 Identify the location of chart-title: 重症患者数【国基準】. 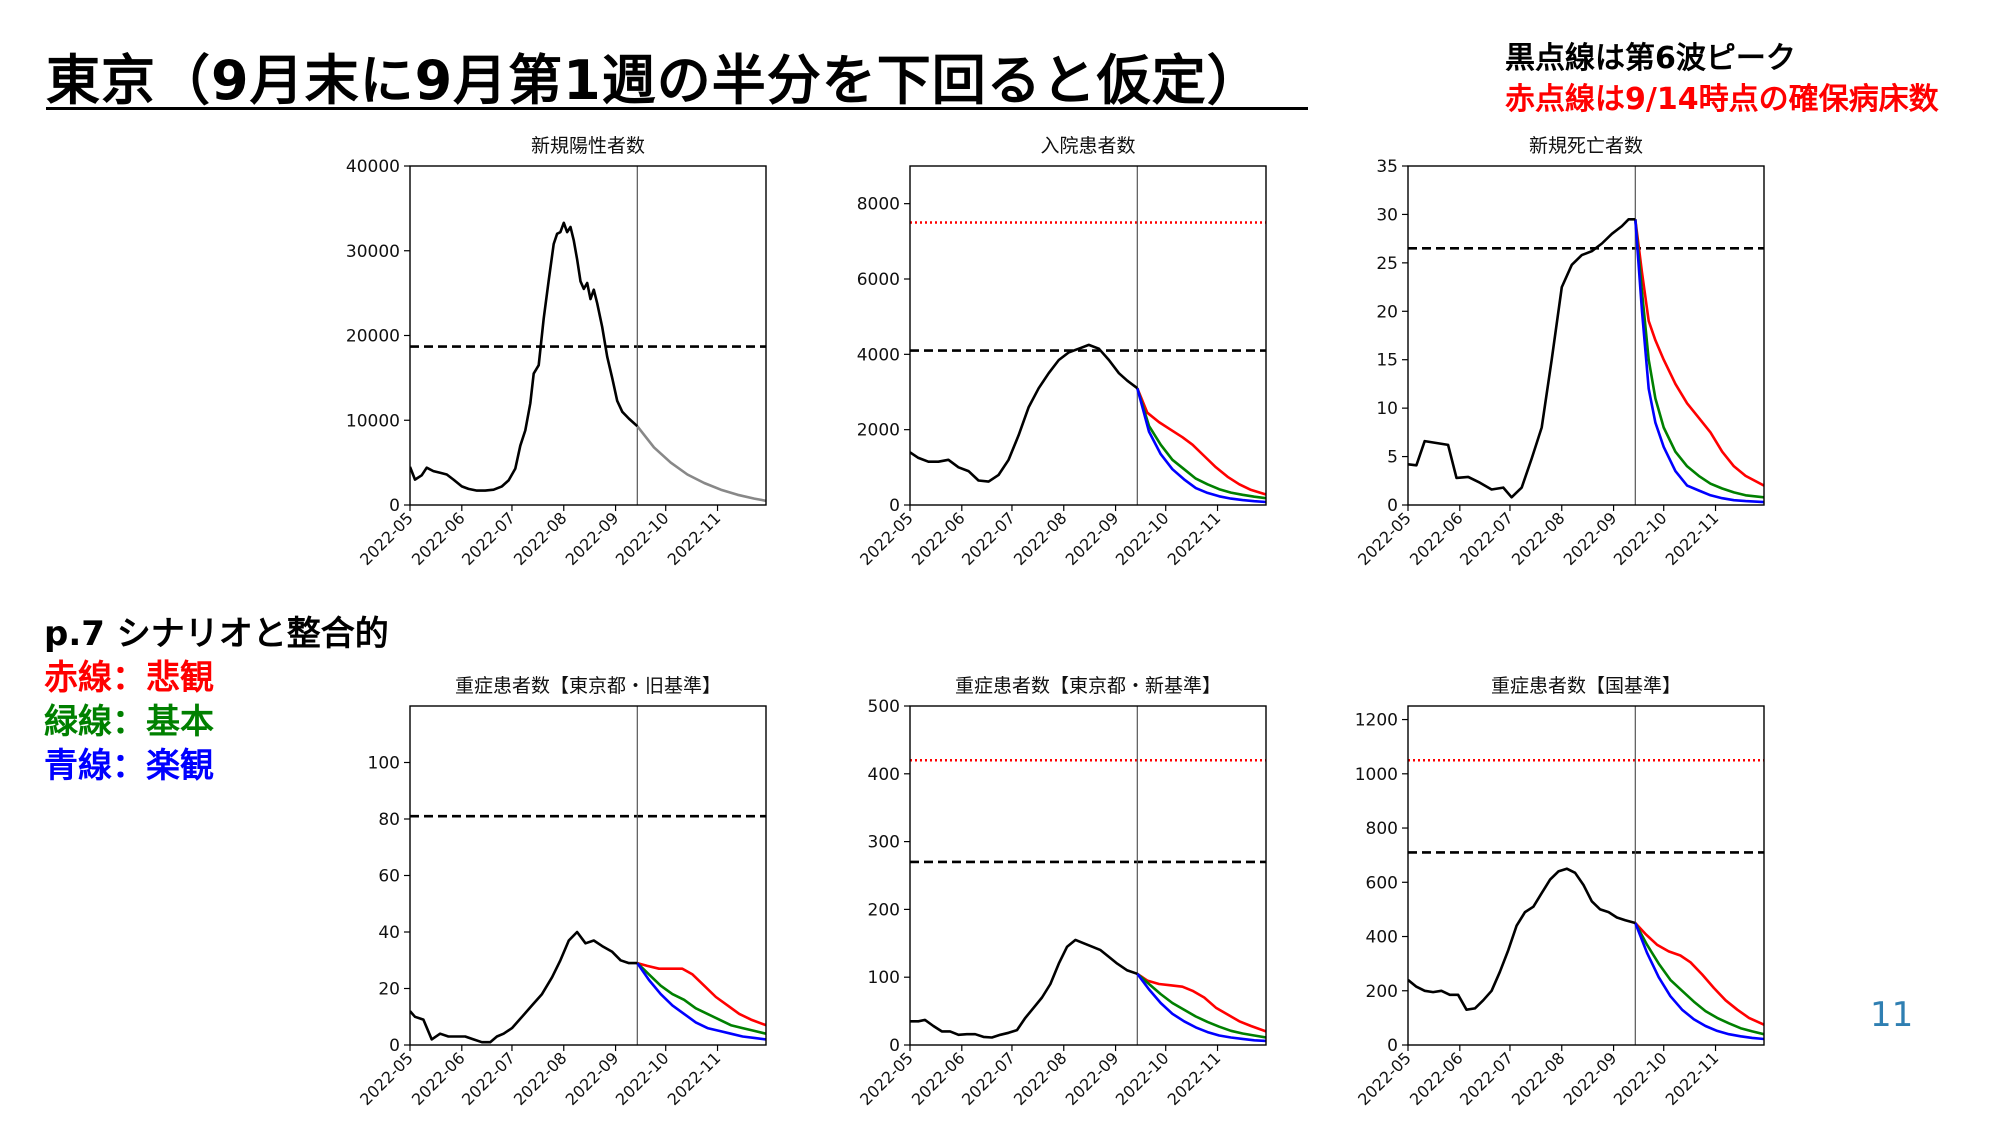
(1586, 686).